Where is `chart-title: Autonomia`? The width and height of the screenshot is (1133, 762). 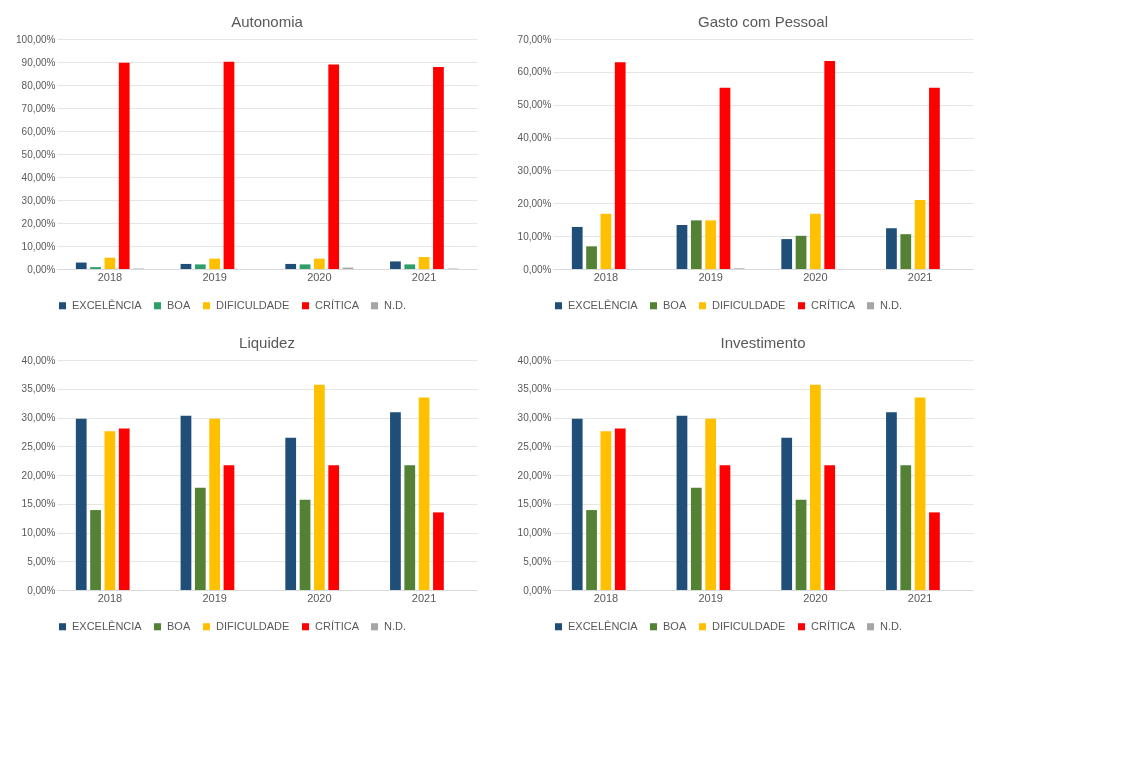
chart-title: Autonomia is located at coordinates (267, 21).